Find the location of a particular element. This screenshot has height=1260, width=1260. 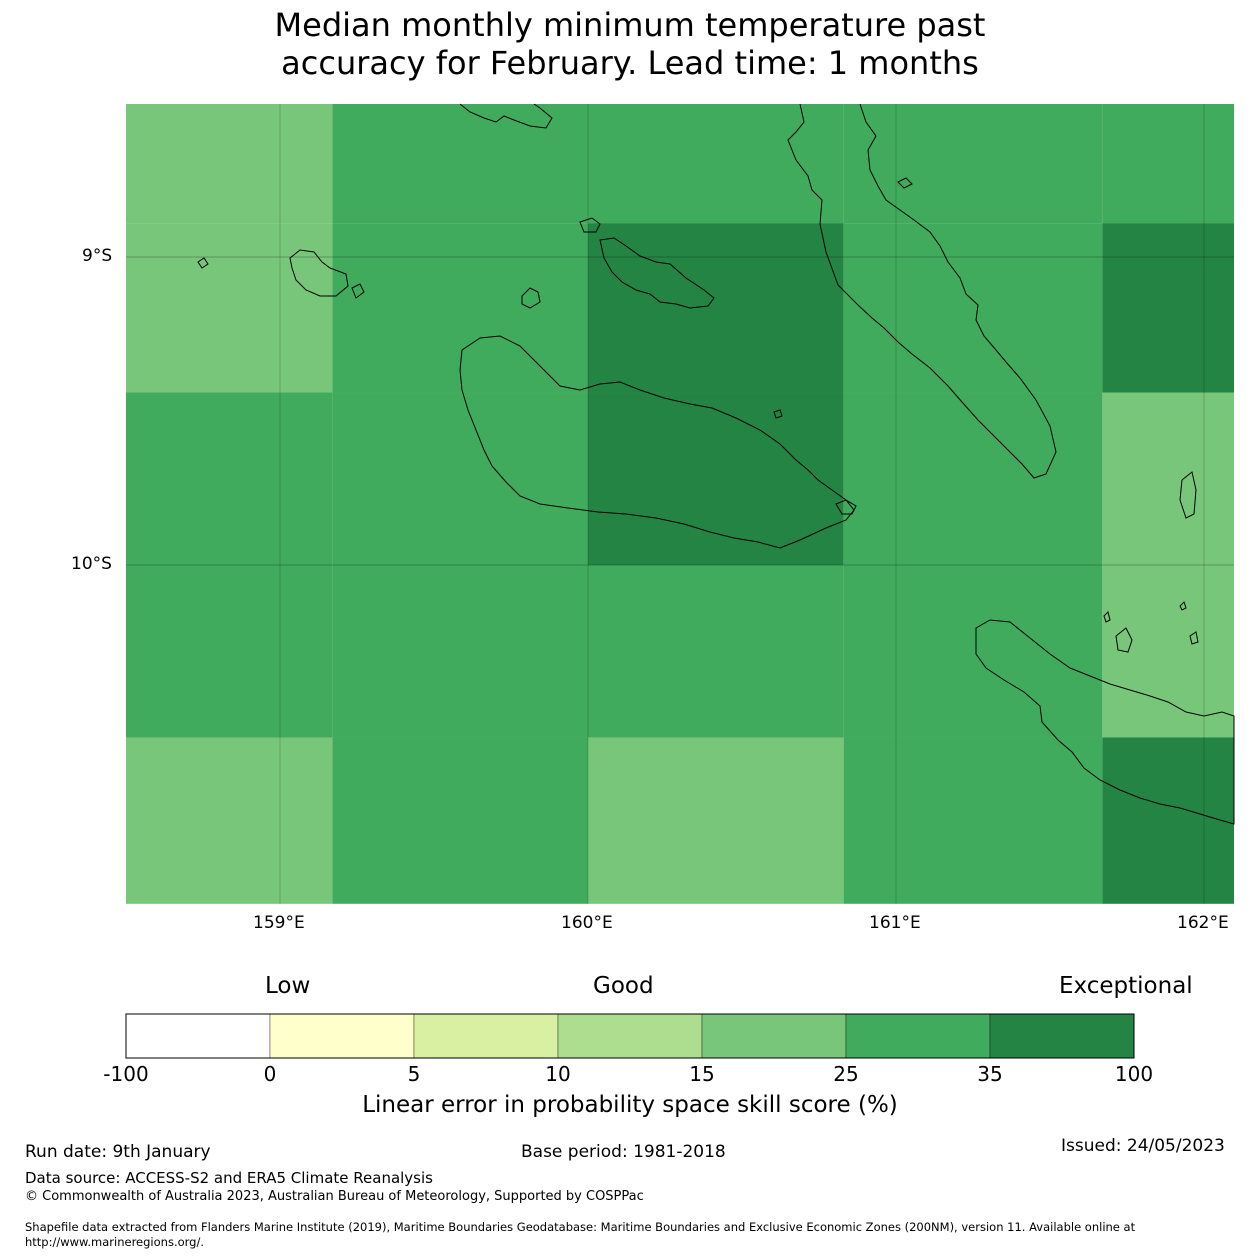

category-low: Low is located at coordinates (288, 986).